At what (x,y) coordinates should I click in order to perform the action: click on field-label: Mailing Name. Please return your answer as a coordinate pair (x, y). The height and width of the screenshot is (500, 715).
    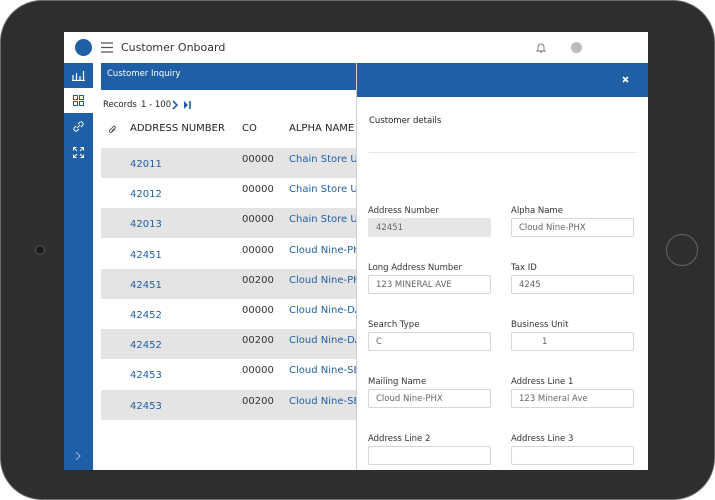
    Looking at the image, I should click on (397, 382).